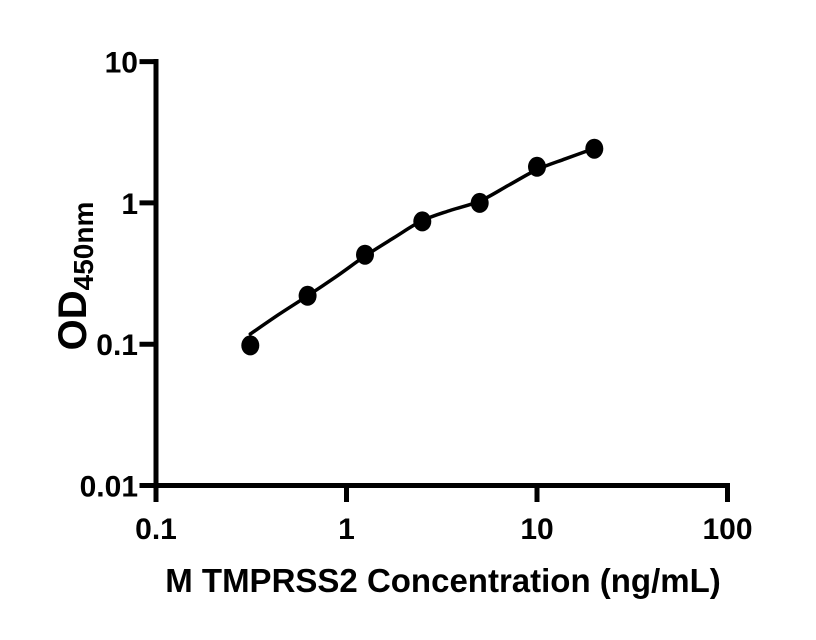  Describe the element at coordinates (346, 529) in the screenshot. I see `x-tick-label: 1` at that location.